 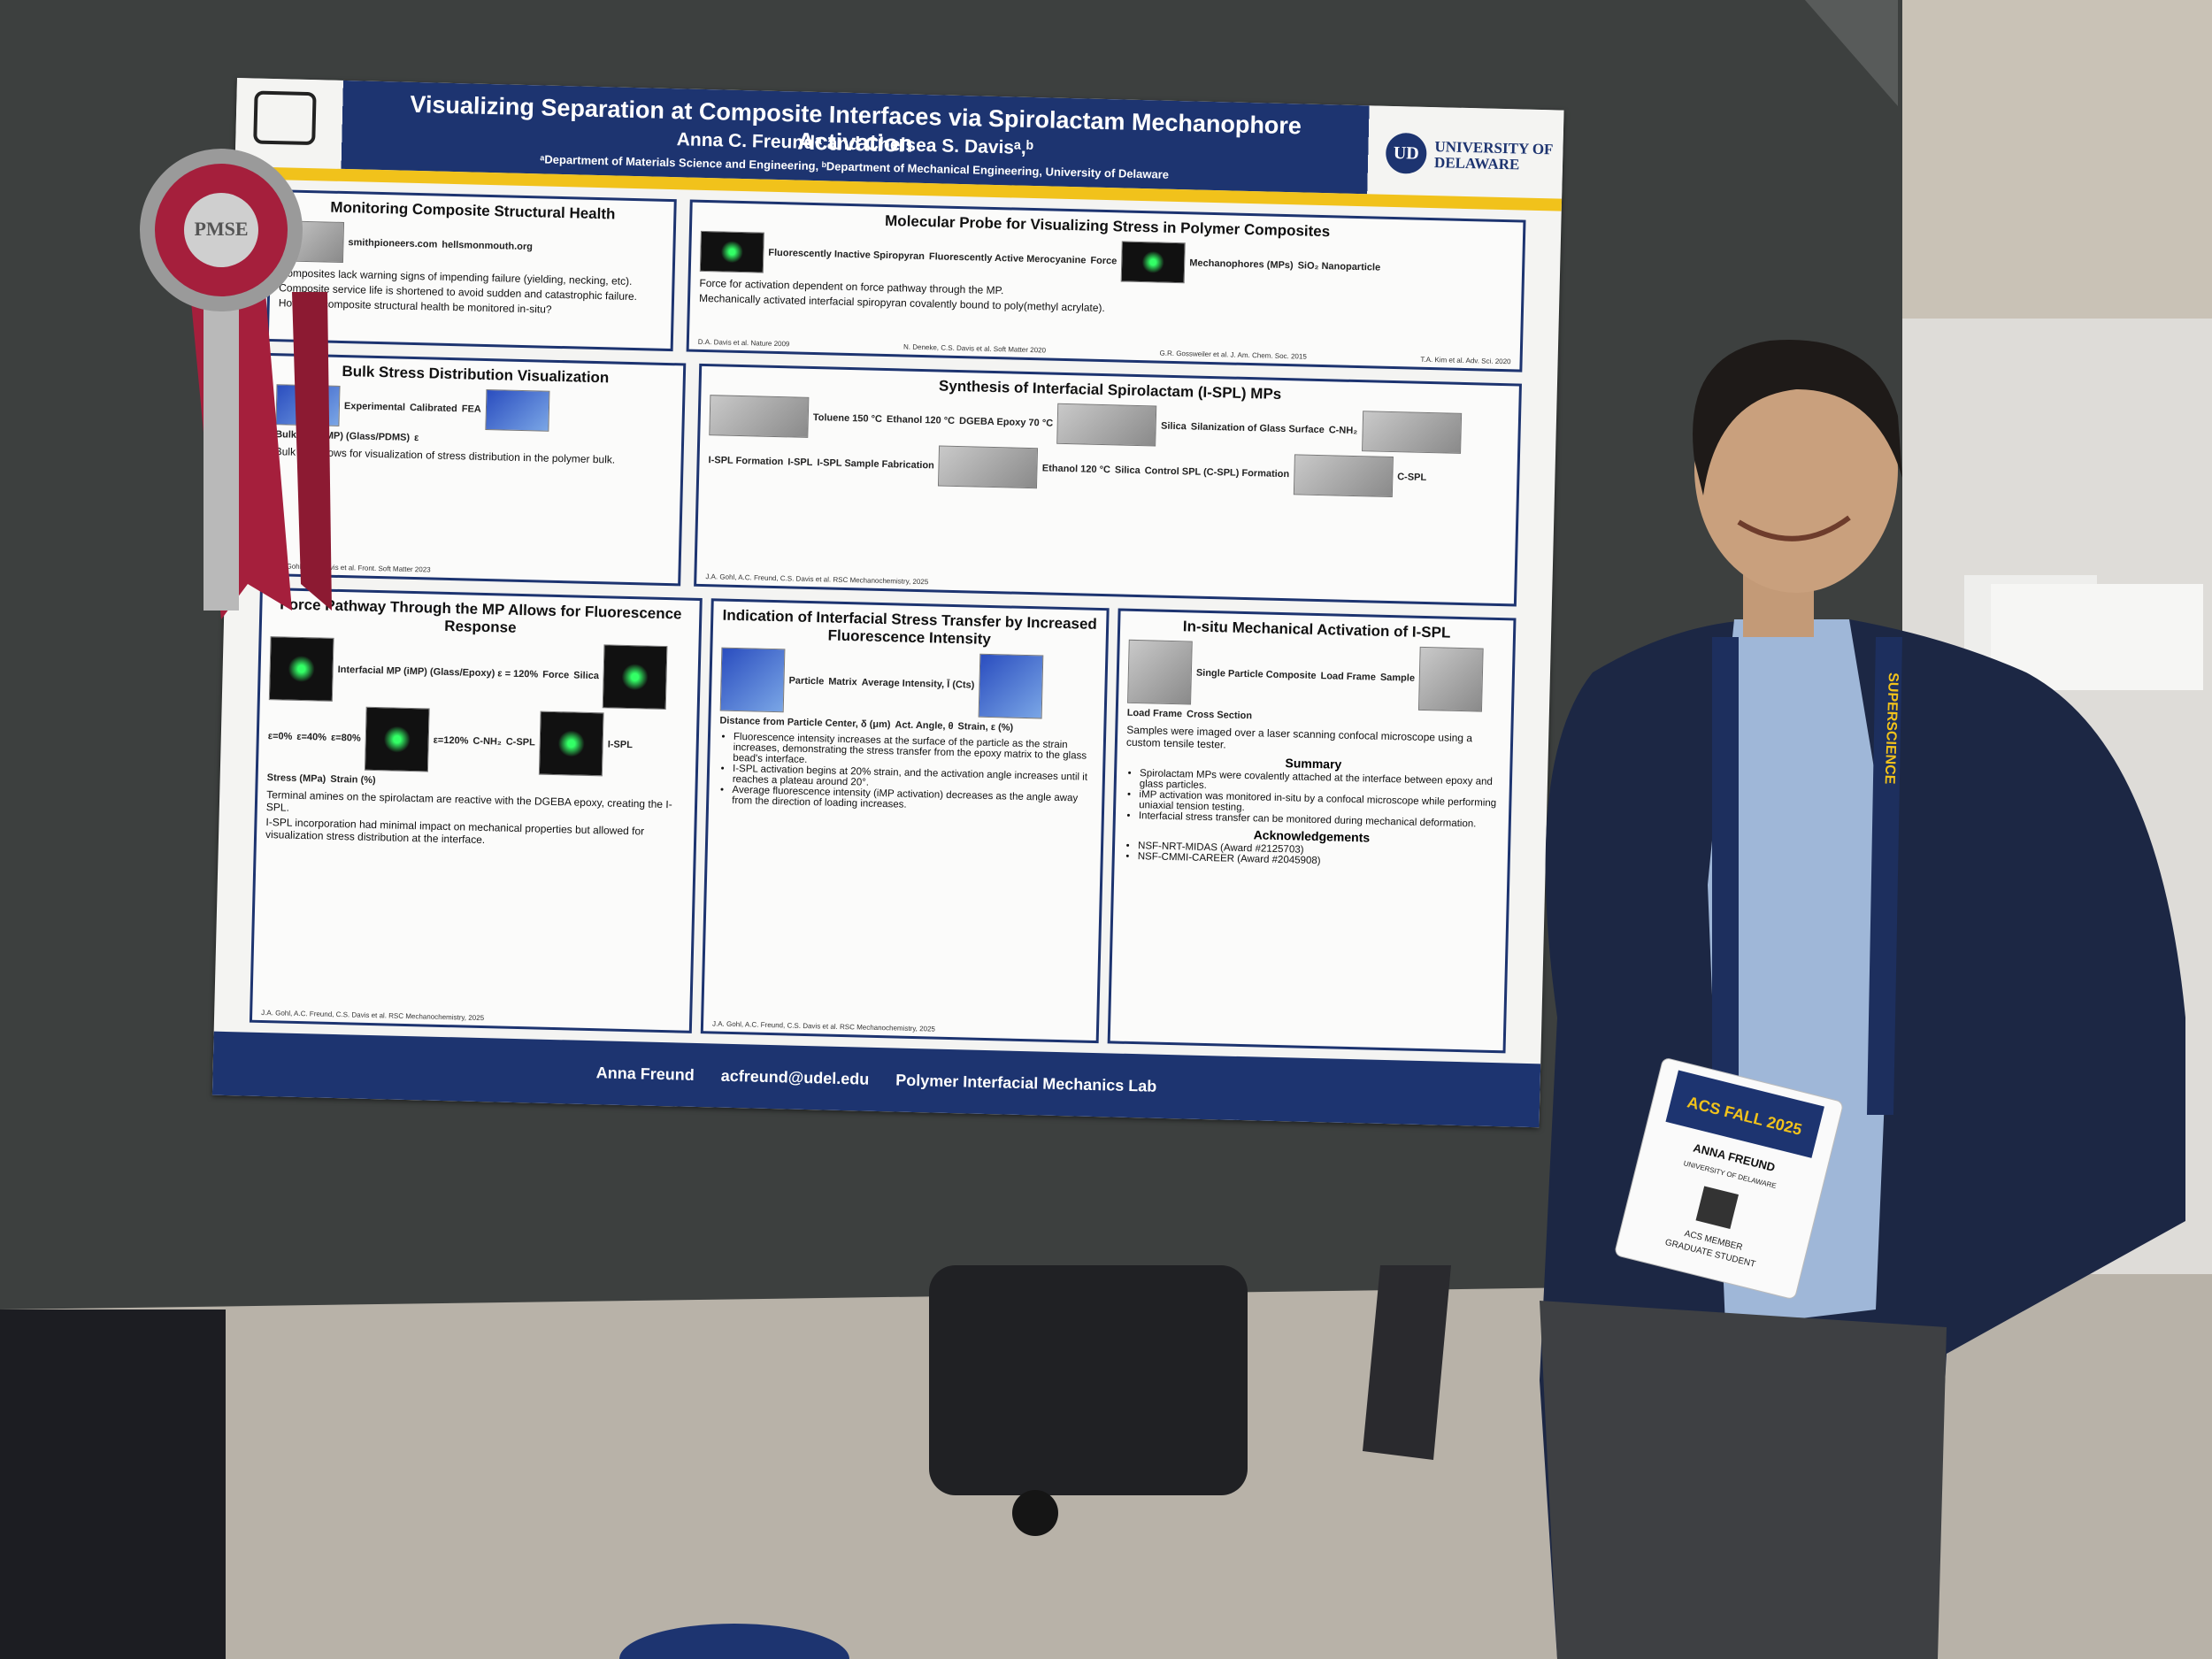 I want to click on floor-decal, so click(x=734, y=1641).